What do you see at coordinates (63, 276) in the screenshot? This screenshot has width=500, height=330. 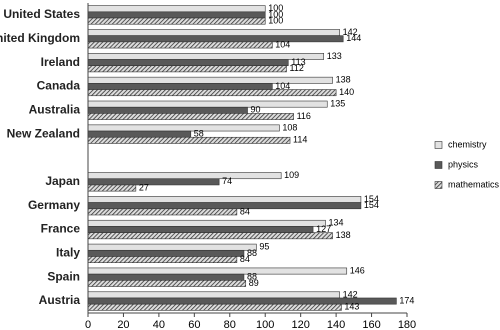 I see `y-tick-label: Spain` at bounding box center [63, 276].